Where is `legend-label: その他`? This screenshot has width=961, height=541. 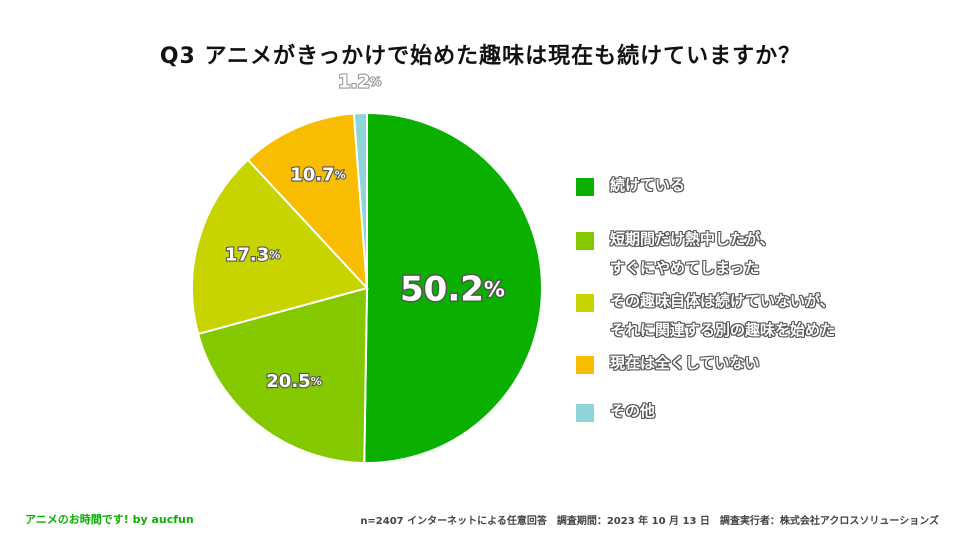
legend-label: その他 is located at coordinates (633, 411).